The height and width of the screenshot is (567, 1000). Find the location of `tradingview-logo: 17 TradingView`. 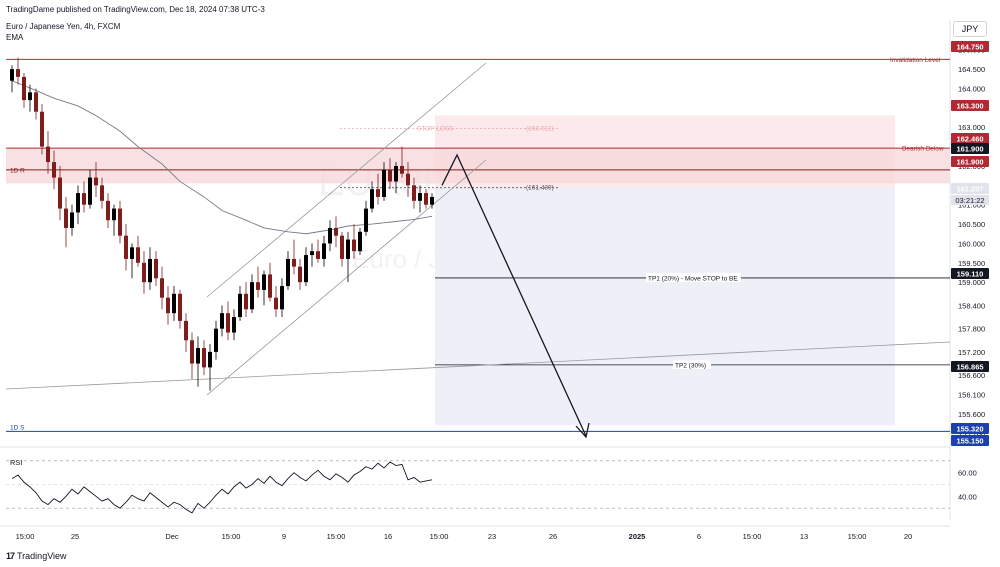

tradingview-logo: 17 TradingView is located at coordinates (36, 556).